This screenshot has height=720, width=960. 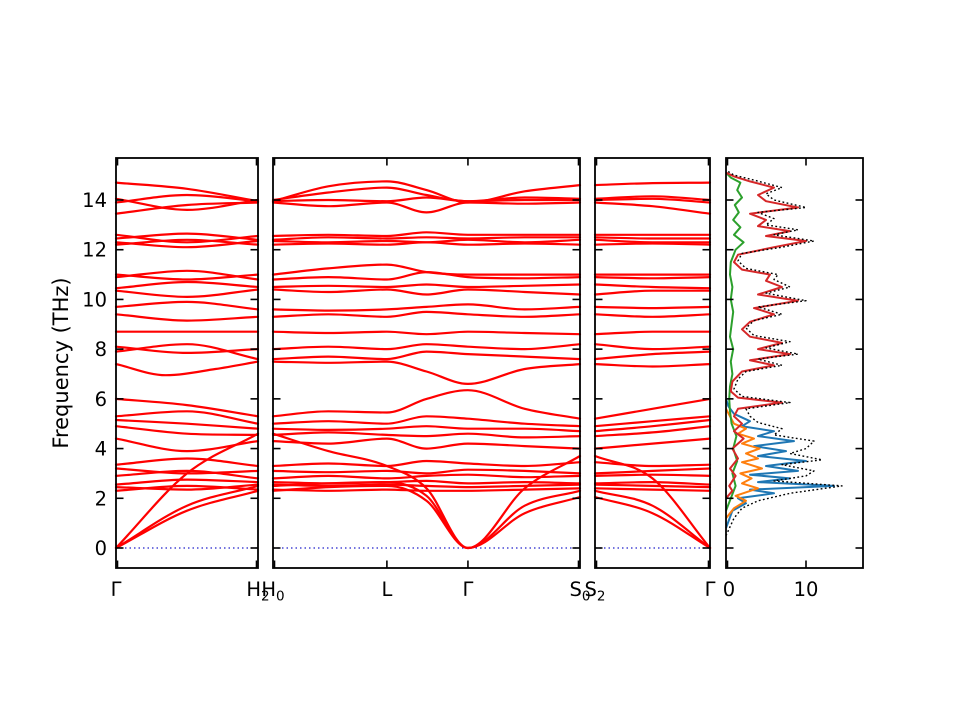 I want to click on dos-curve-dos-total, so click(x=784, y=352).